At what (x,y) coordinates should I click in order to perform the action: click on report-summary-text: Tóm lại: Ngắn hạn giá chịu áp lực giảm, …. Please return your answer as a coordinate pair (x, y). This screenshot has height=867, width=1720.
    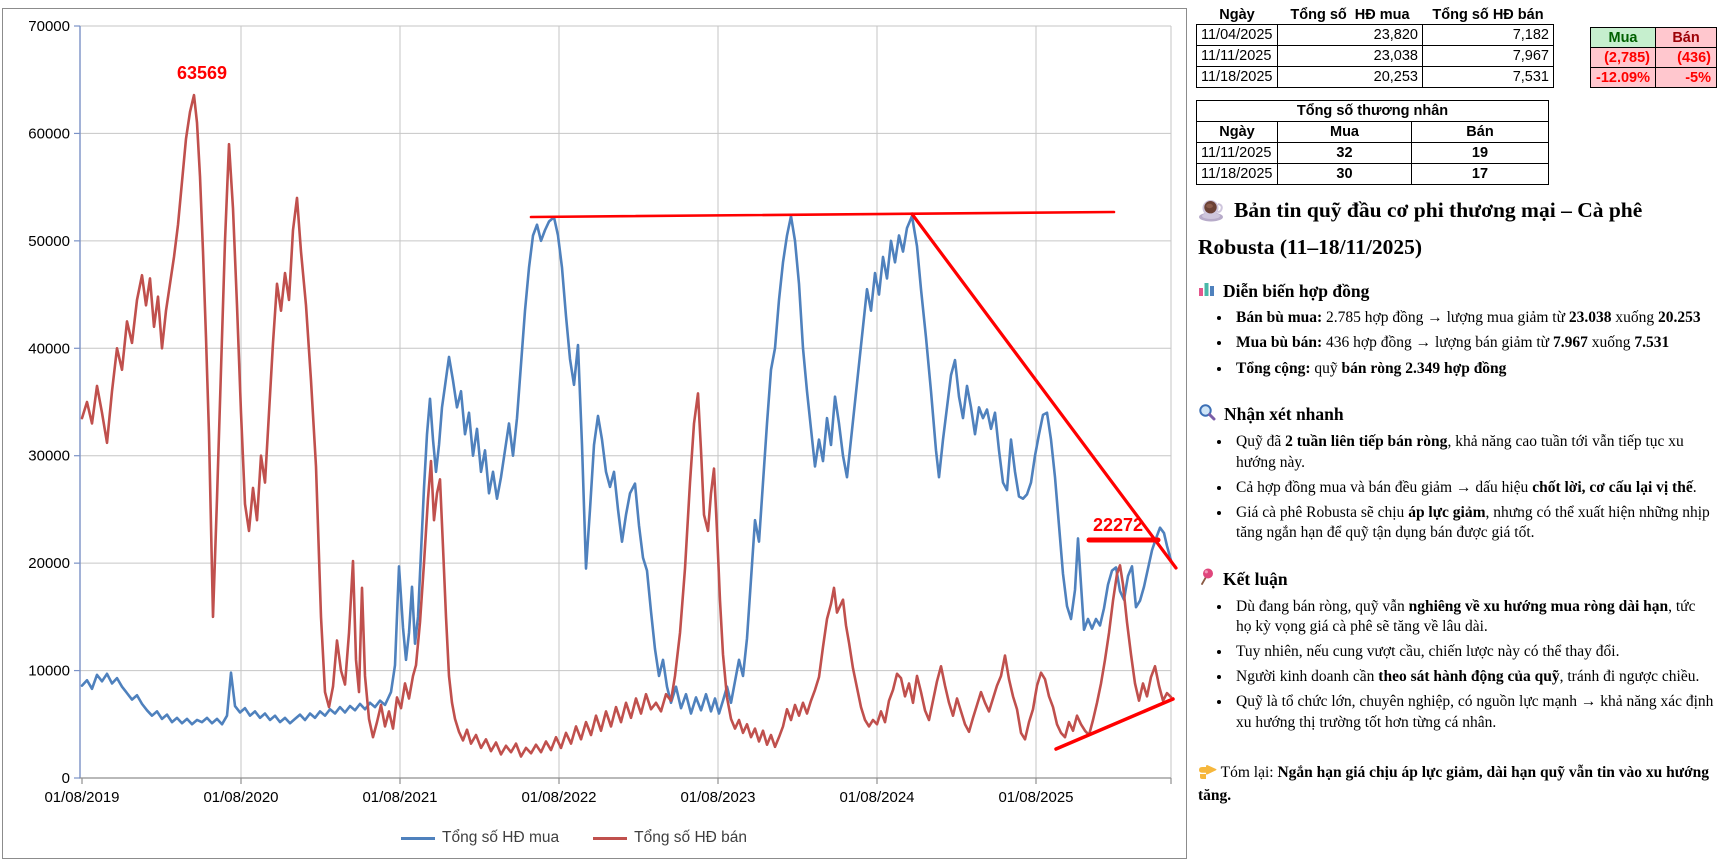
    Looking at the image, I should click on (1454, 783).